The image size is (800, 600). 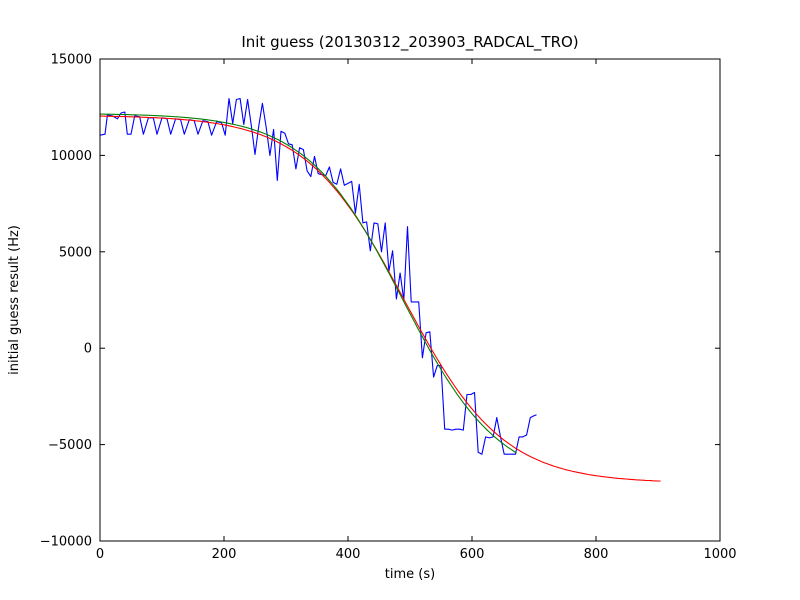 What do you see at coordinates (596, 554) in the screenshot?
I see `x-tick-label: 800` at bounding box center [596, 554].